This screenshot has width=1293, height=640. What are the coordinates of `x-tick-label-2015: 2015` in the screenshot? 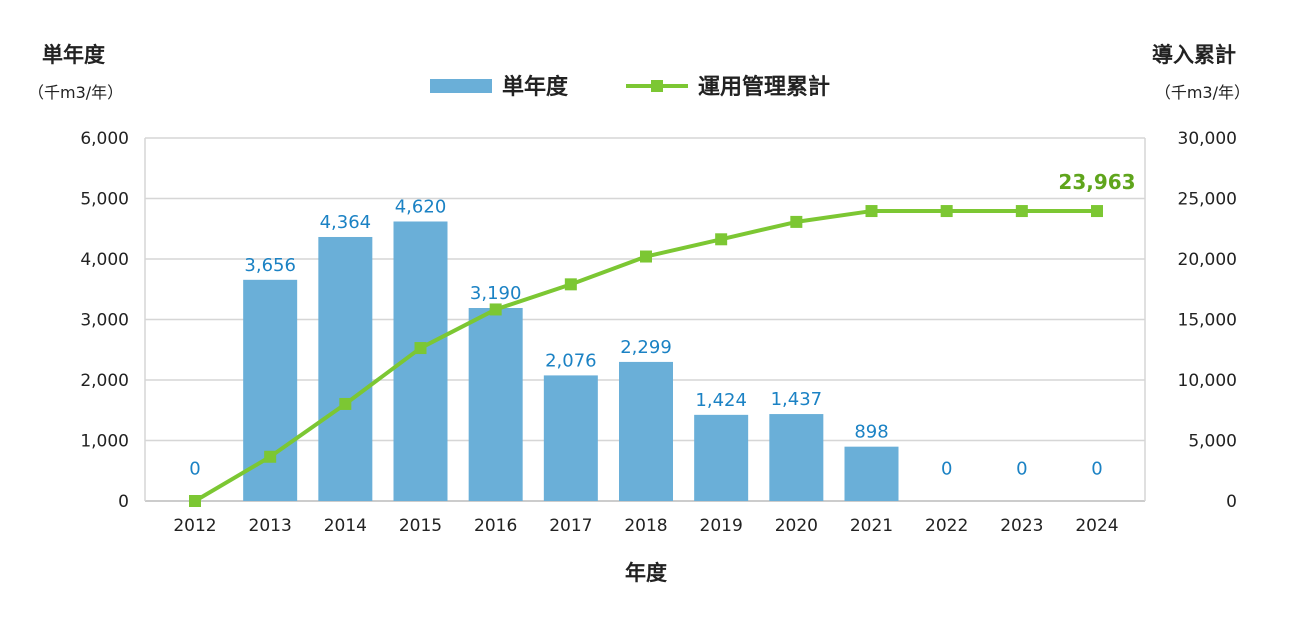 It's located at (420, 526).